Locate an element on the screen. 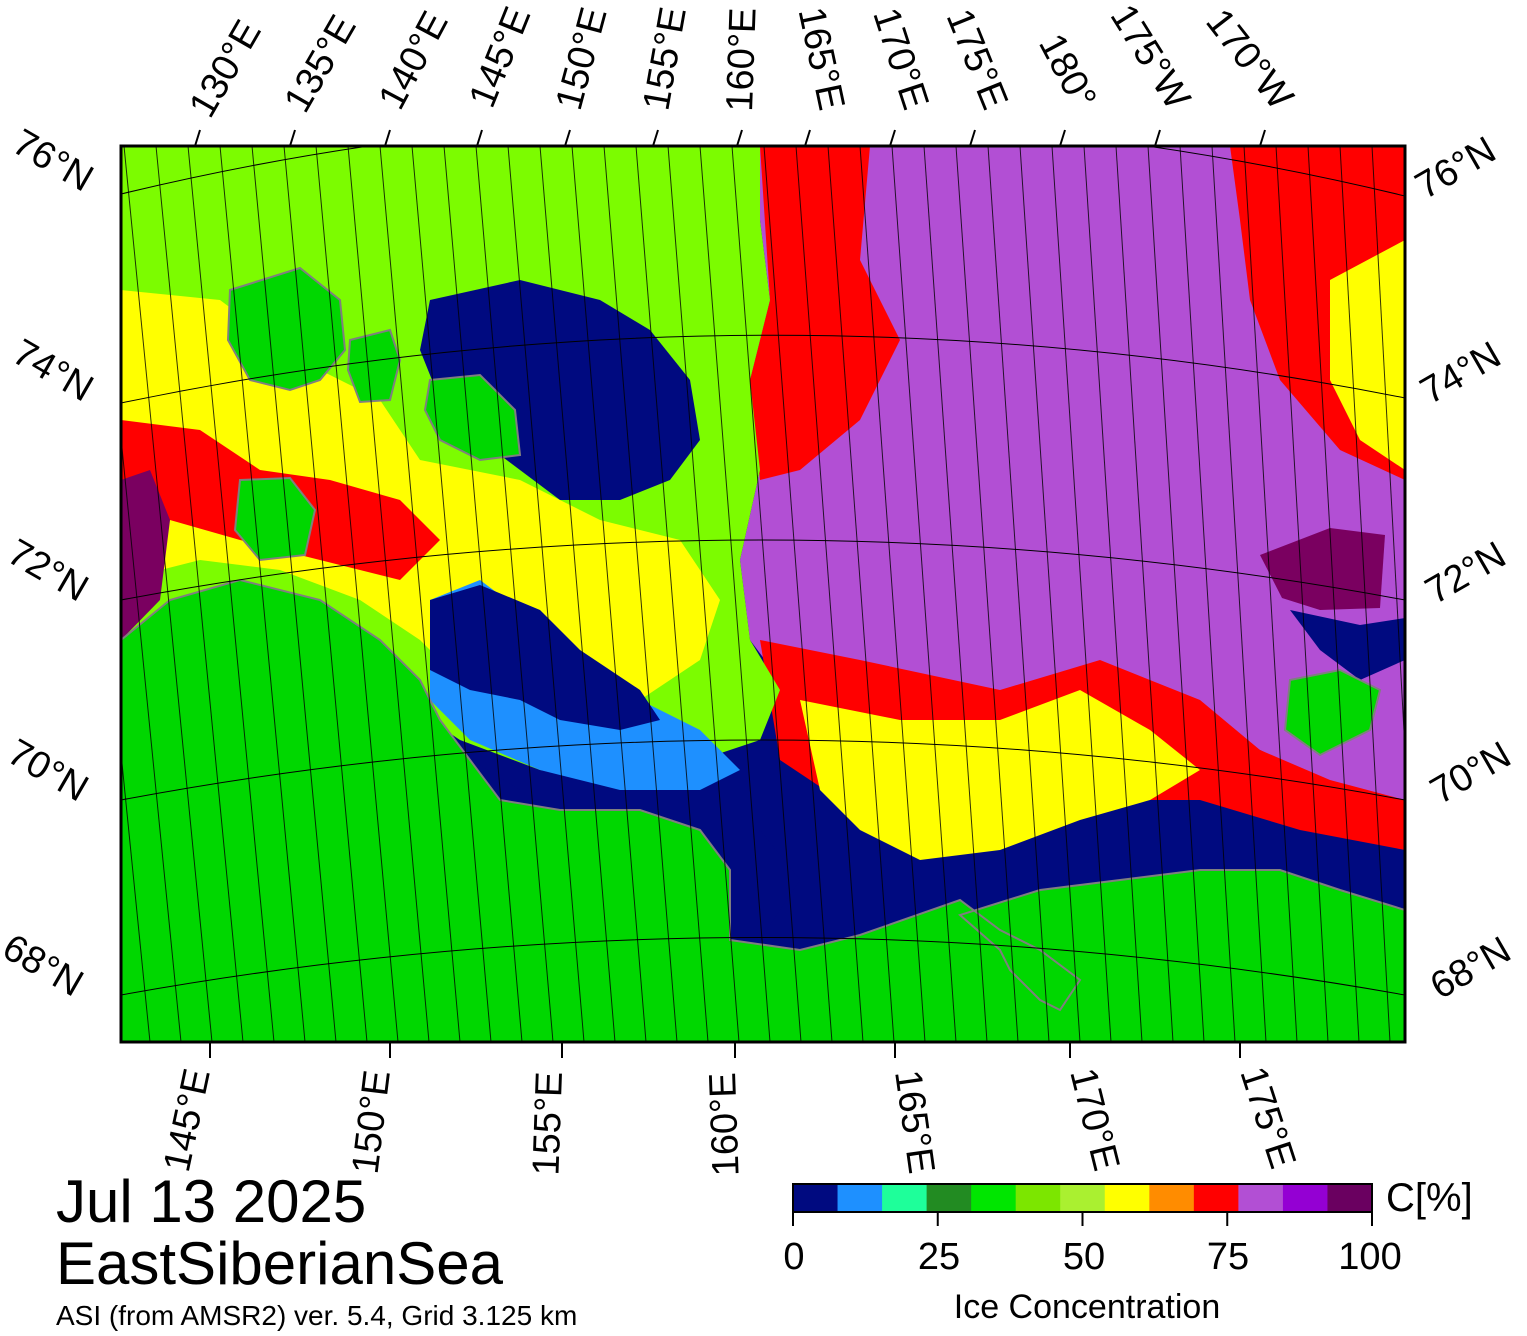 This screenshot has height=1336, width=1527. colorbar is located at coordinates (1083, 1198).